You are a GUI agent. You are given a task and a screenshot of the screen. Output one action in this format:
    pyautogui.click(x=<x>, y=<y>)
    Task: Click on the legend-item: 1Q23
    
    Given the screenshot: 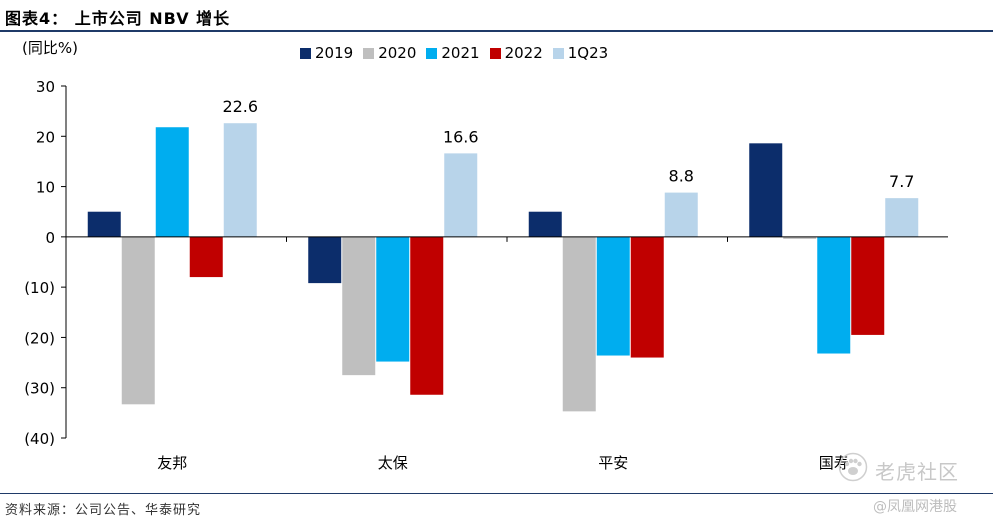 What is the action you would take?
    pyautogui.click(x=580, y=53)
    